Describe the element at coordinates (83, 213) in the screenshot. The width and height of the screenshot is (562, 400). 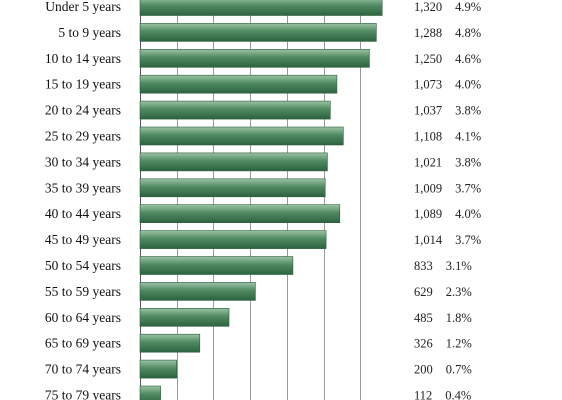
I see `category-label: 40 to 44 years` at that location.